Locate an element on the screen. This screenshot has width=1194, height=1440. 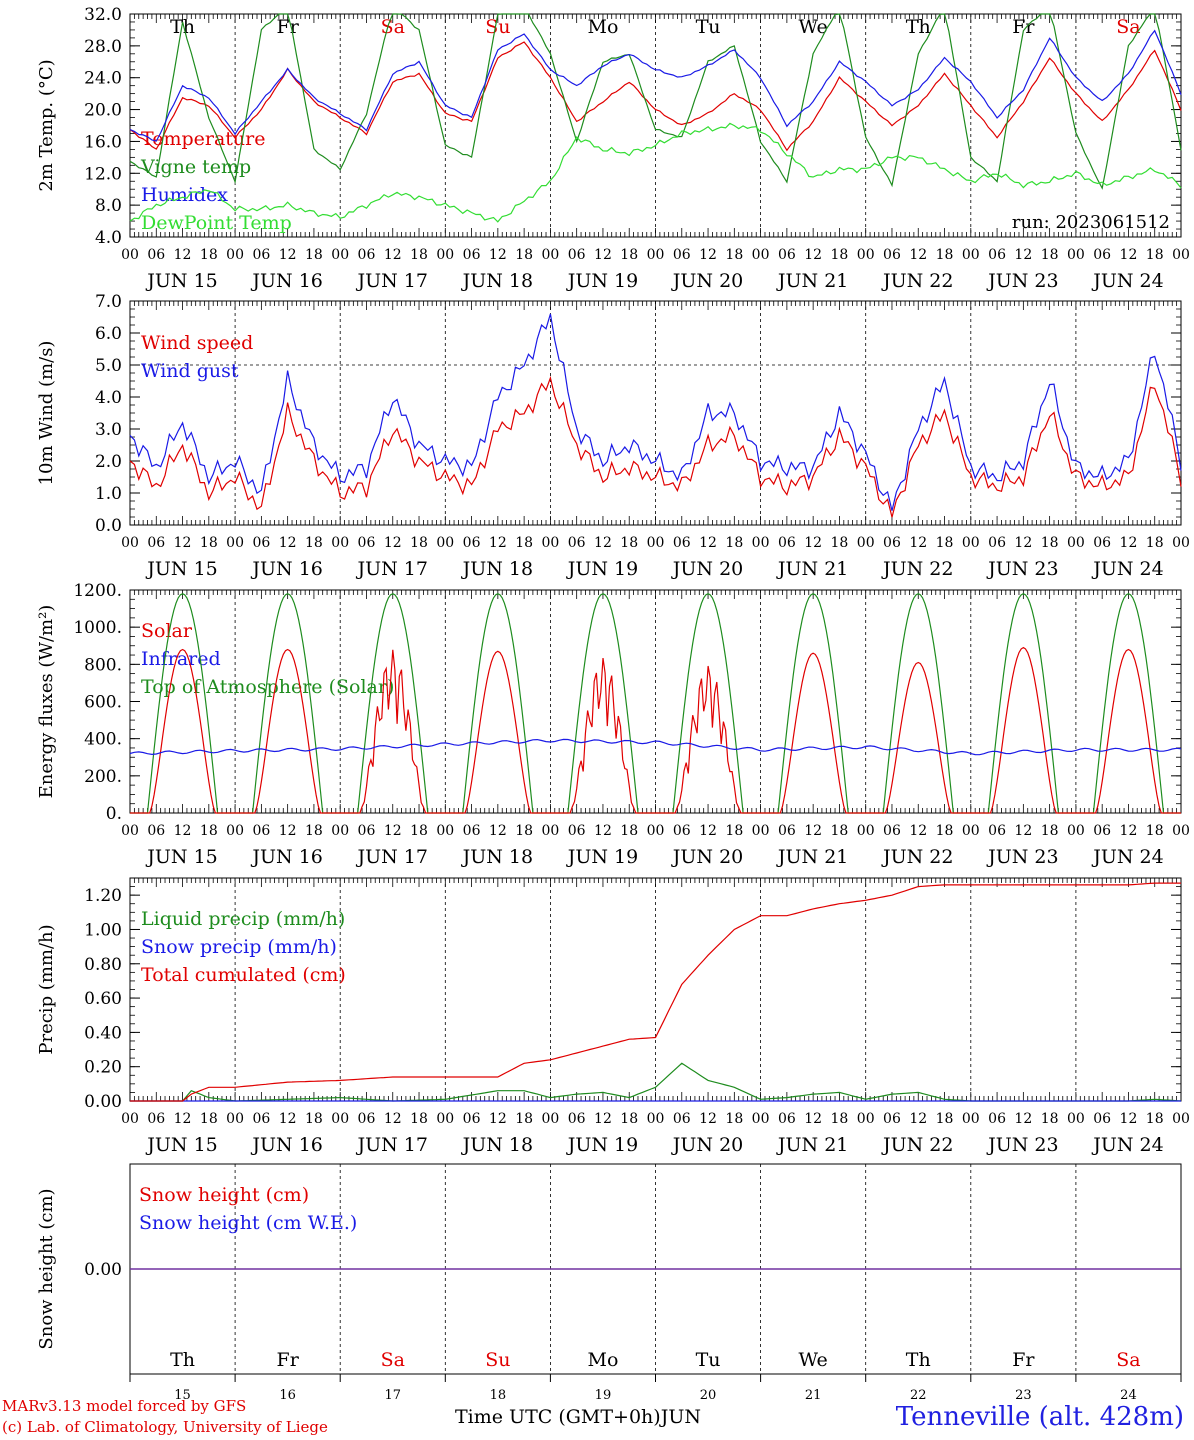
run-label: run: 2023061512 is located at coordinates (1091, 222).